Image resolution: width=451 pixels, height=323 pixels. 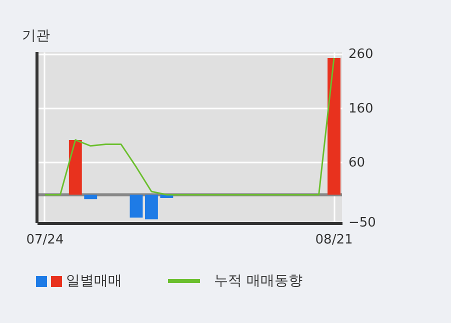 I want to click on legend-label: 누적 매매동향, so click(x=258, y=281).